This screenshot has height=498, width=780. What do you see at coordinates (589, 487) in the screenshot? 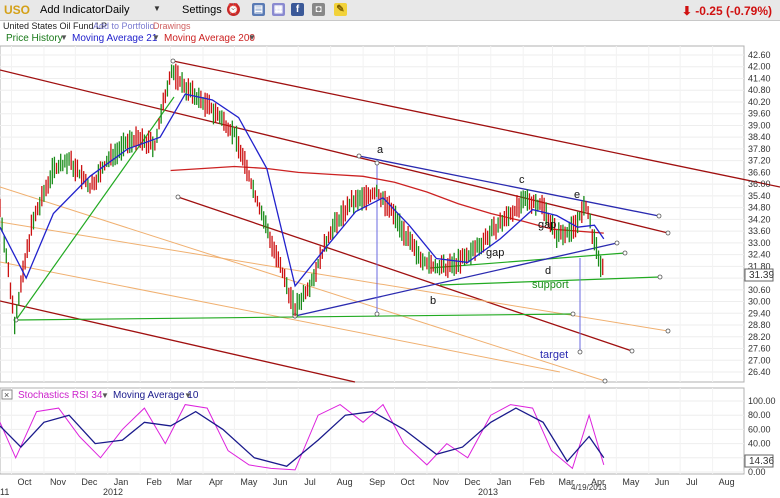
I see `date-marker-label: 4/19/2013` at bounding box center [589, 487].